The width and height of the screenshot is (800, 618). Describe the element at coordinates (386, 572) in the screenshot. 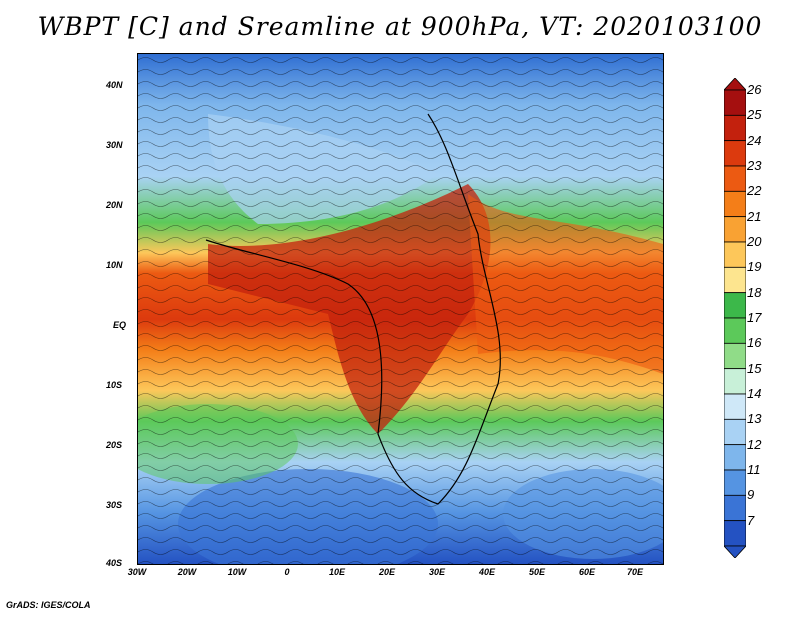

I see `lon-label: 20E` at that location.